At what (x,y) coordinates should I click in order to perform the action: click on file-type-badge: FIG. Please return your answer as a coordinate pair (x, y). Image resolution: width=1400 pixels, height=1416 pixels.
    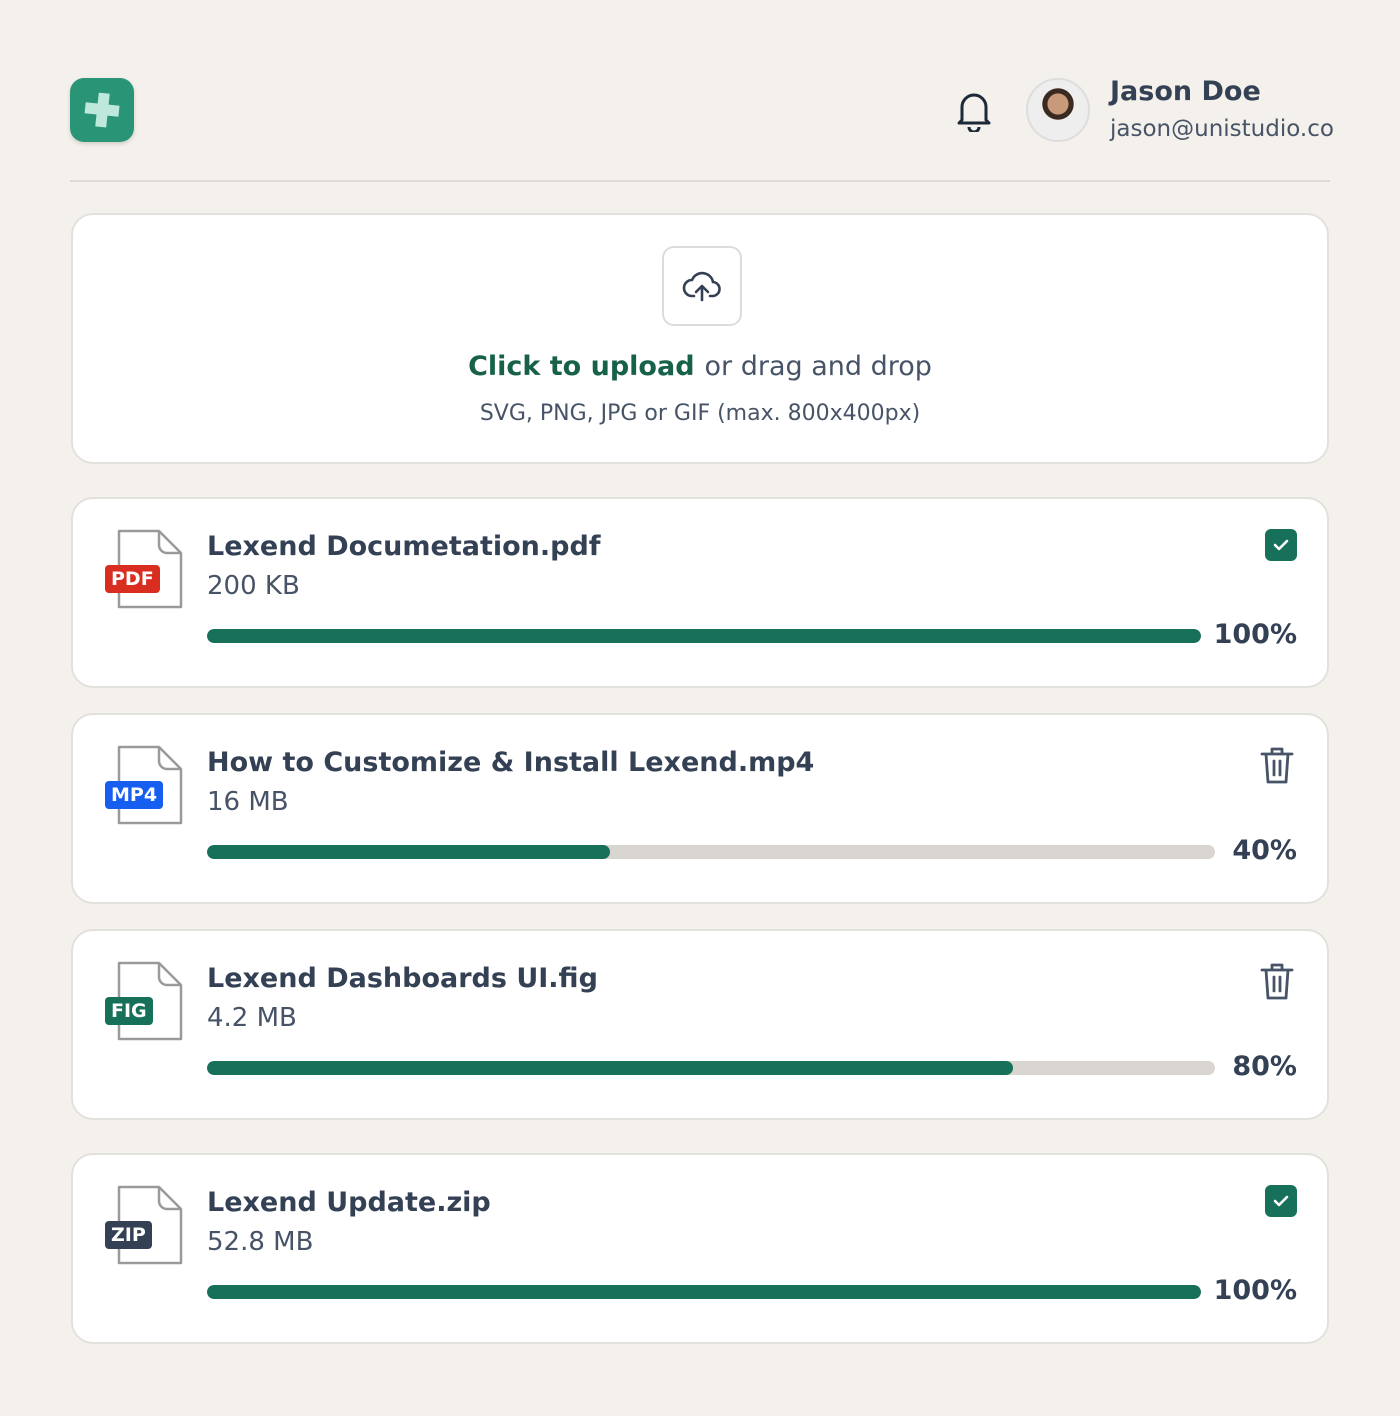
    Looking at the image, I should click on (129, 1011).